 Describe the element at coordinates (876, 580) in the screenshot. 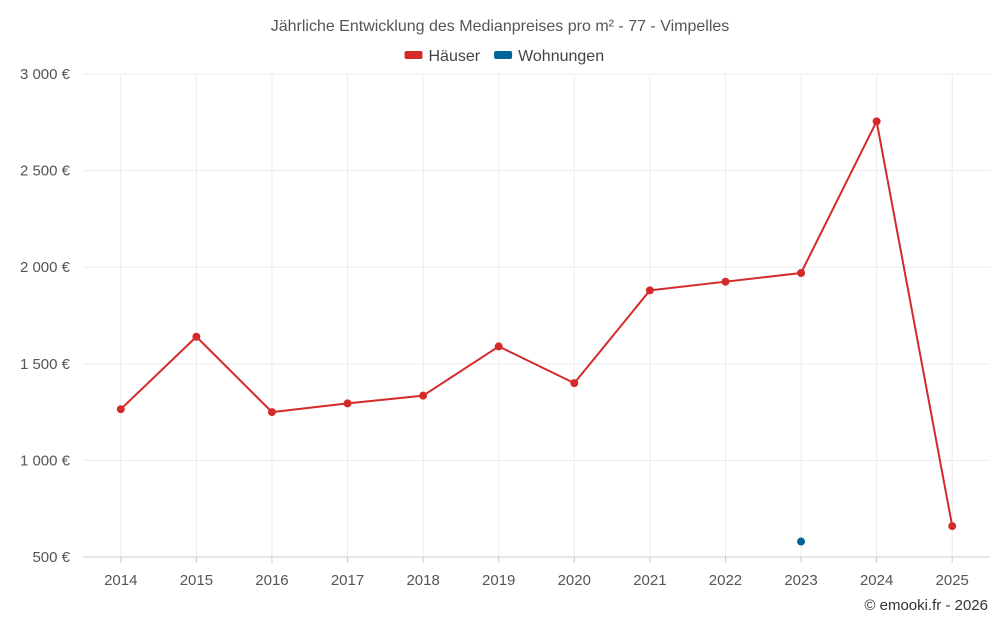

I see `x-tick-label: 2024` at that location.